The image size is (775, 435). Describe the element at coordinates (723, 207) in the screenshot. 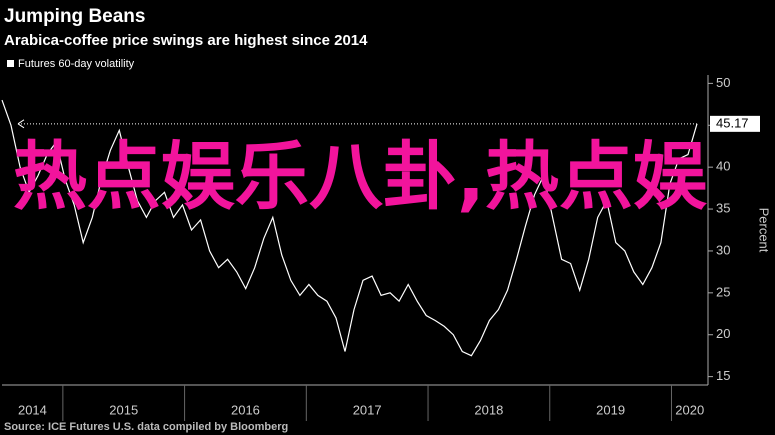

I see `y-tick-label: 35` at that location.